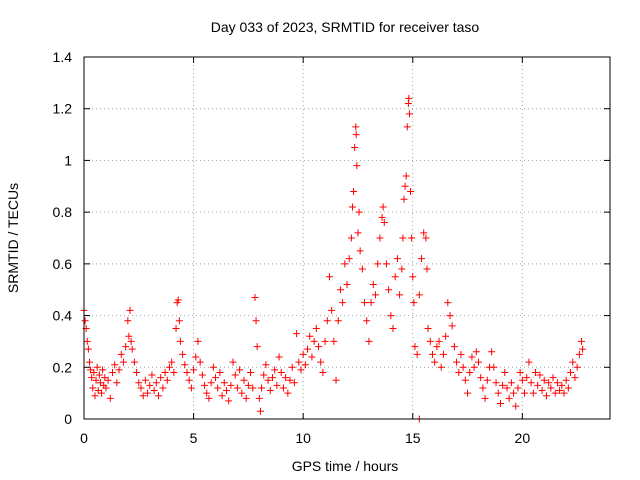 This screenshot has height=480, width=640. Describe the element at coordinates (13, 238) in the screenshot. I see `y-axis-label: SRMTID / TECUs` at that location.